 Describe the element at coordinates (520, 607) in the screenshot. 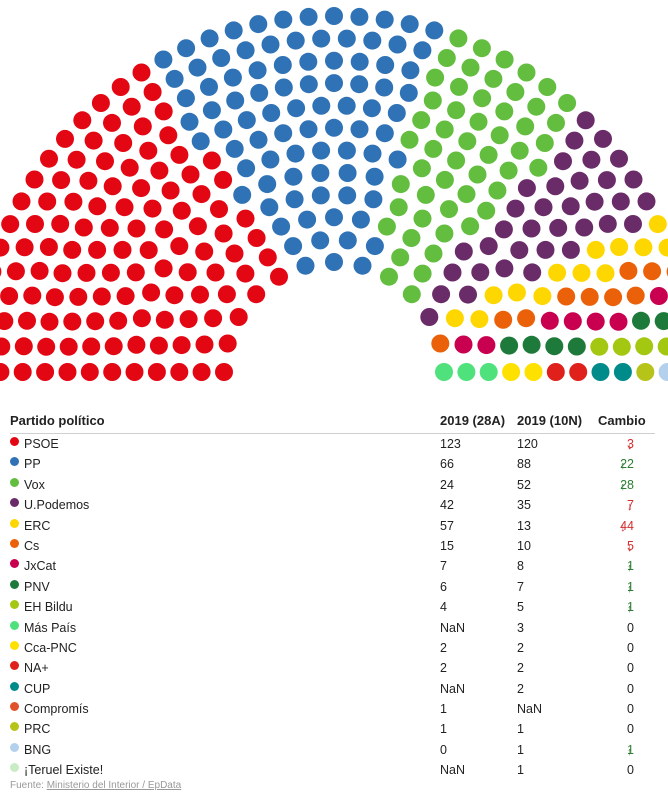

I see `seats-10n: 5` at that location.